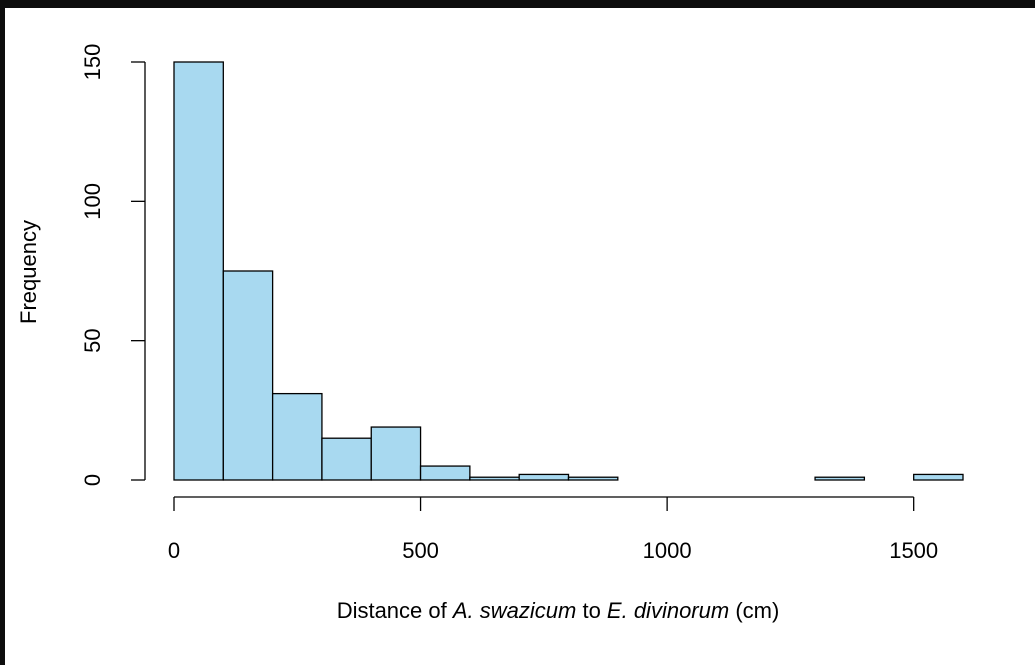 The height and width of the screenshot is (665, 1035). I want to click on y-axis-label: Frequency, so click(28, 272).